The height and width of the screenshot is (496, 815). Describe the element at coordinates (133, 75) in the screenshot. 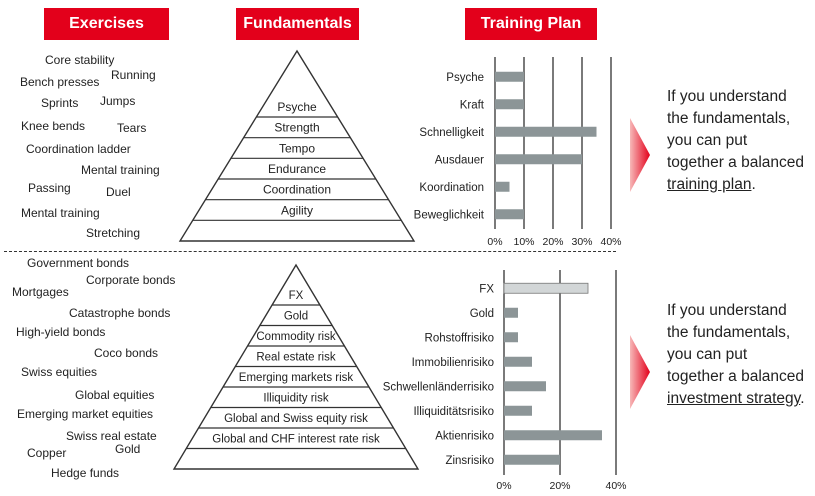

I see `exercise-running: Running` at that location.